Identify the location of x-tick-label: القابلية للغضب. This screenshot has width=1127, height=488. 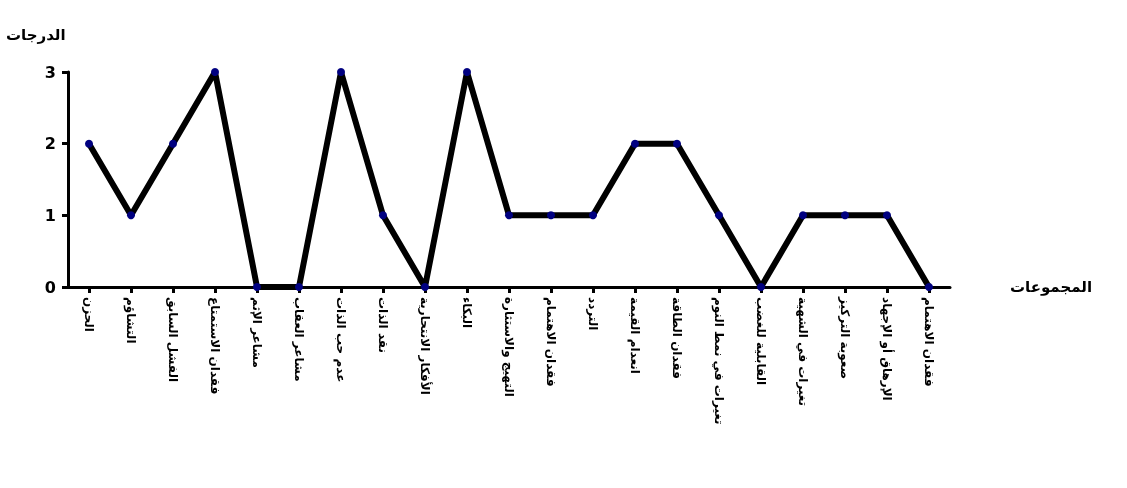
(761, 341).